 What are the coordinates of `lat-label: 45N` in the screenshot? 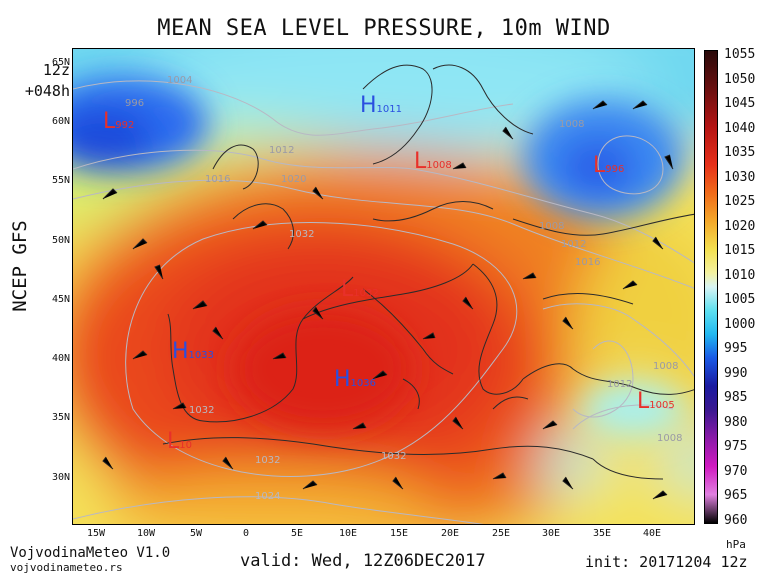 It's located at (60, 299).